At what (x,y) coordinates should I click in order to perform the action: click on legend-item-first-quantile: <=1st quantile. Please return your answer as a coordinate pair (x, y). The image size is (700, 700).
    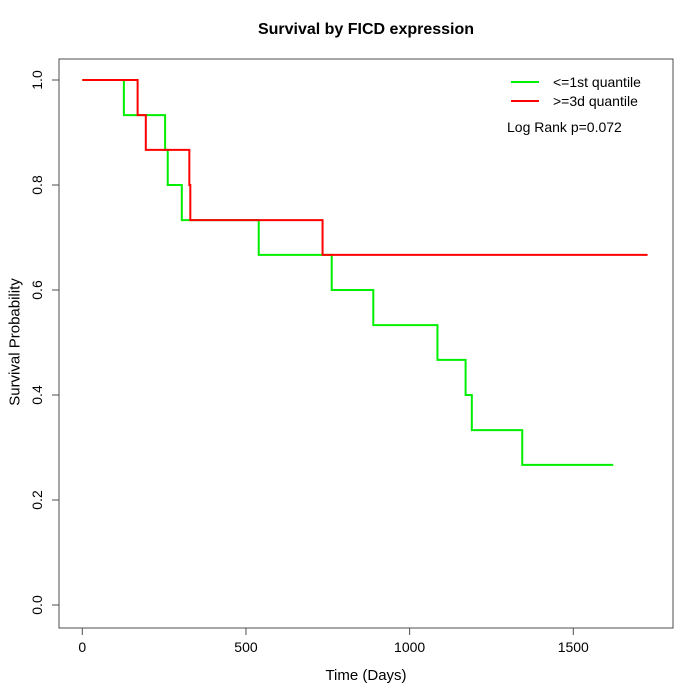
    Looking at the image, I should click on (576, 81).